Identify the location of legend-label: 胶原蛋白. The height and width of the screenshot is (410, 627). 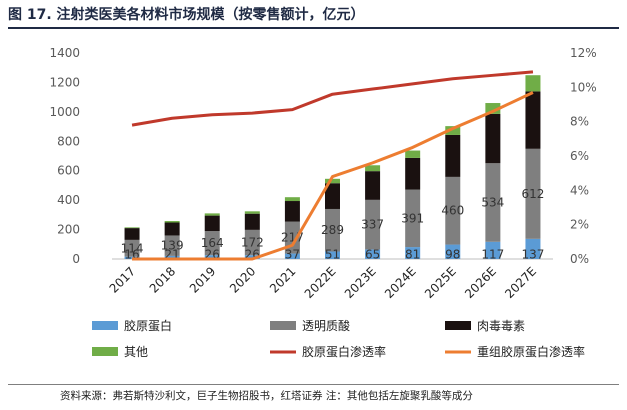
(148, 325).